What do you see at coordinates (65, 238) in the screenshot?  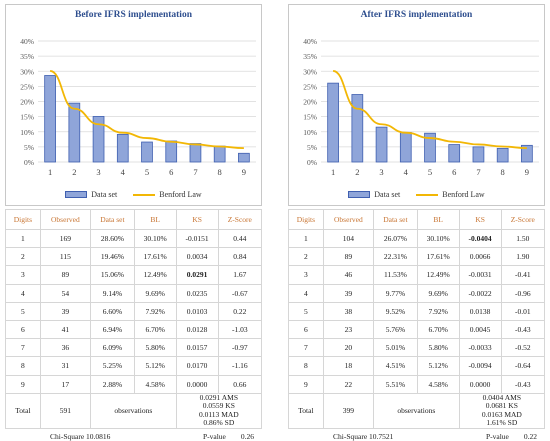 I see `cell-observed: 169` at bounding box center [65, 238].